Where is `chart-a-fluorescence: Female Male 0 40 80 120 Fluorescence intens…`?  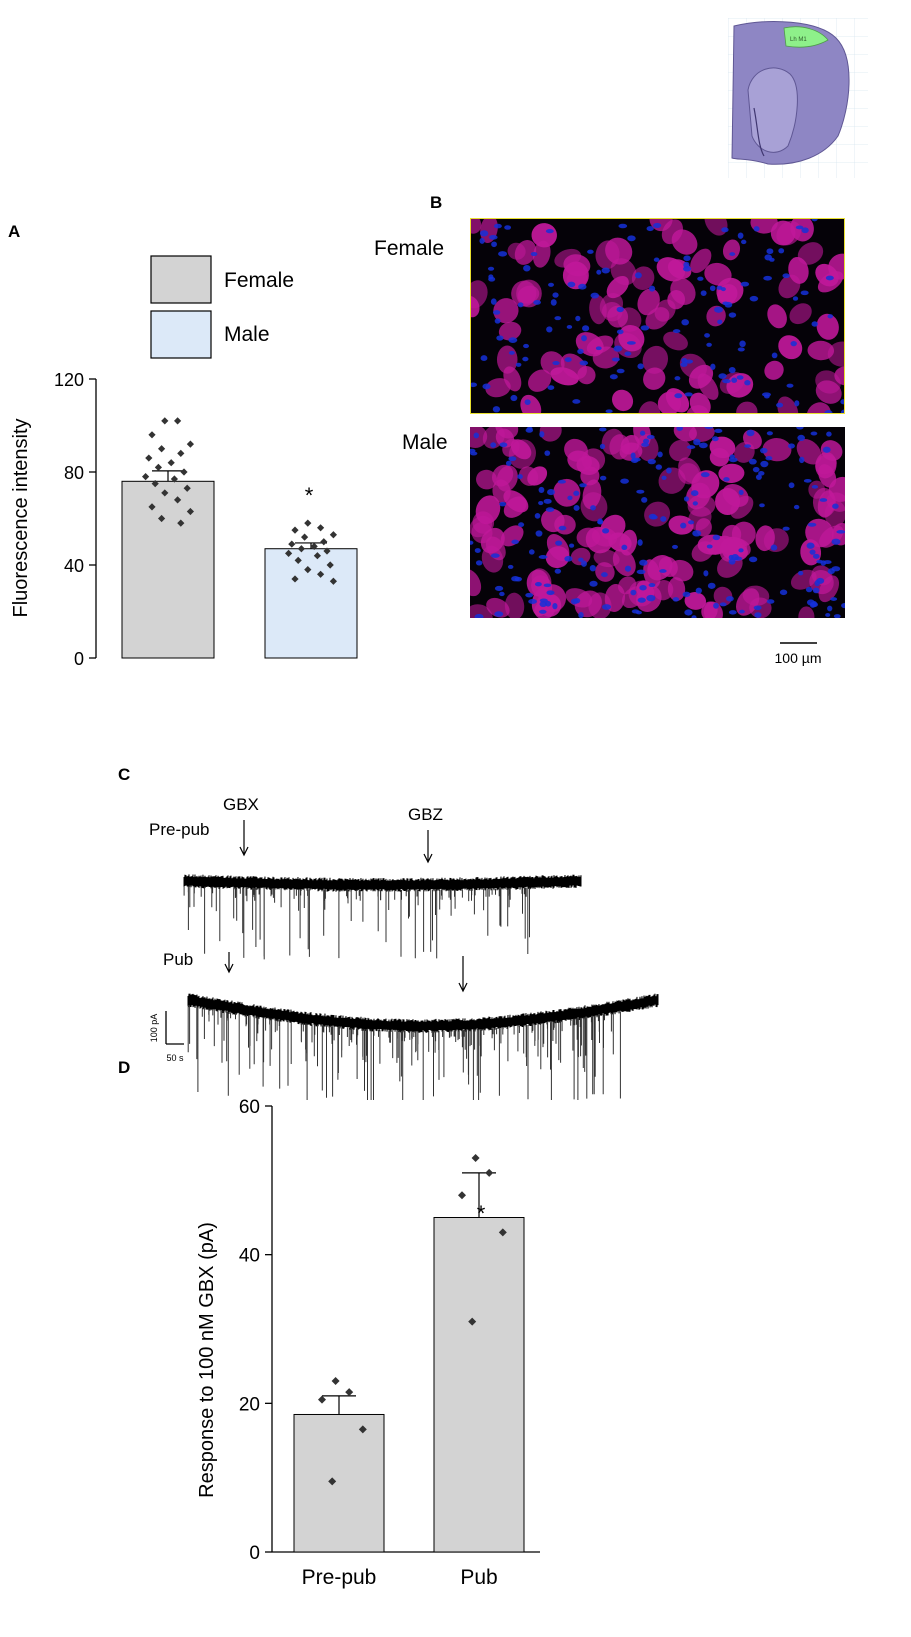 chart-a-fluorescence: Female Male 0 40 80 120 Fluorescence intens… is located at coordinates (184, 462).